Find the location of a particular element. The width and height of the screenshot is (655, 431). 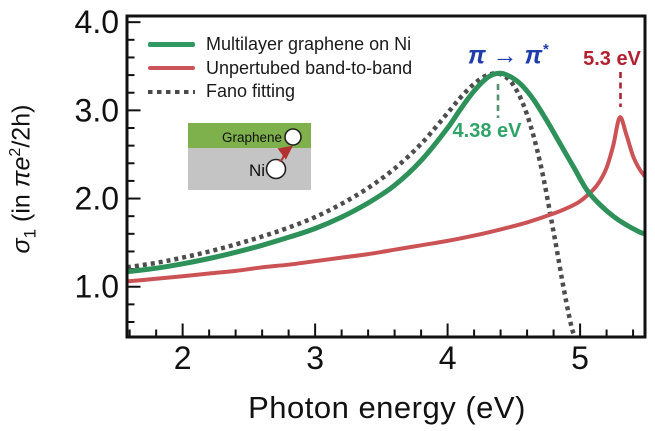

x-tick-label: 4 is located at coordinates (448, 358).